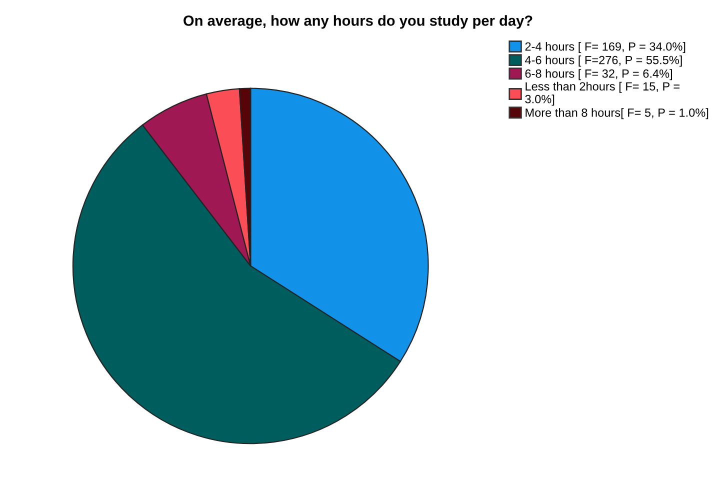  What do you see at coordinates (603, 61) in the screenshot?
I see `legend-label: 4-6 hours [ F=276, P = 55.5%]` at bounding box center [603, 61].